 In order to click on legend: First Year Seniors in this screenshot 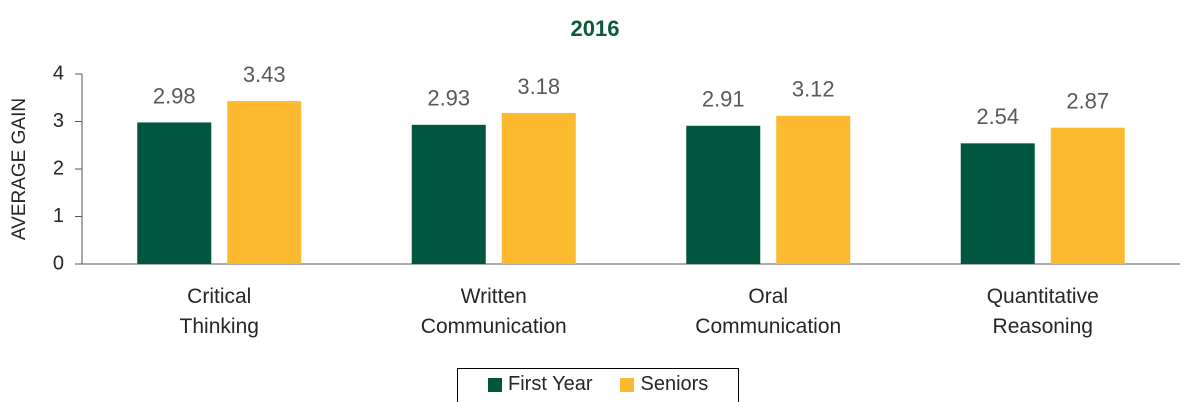, I will do `click(598, 385)`.